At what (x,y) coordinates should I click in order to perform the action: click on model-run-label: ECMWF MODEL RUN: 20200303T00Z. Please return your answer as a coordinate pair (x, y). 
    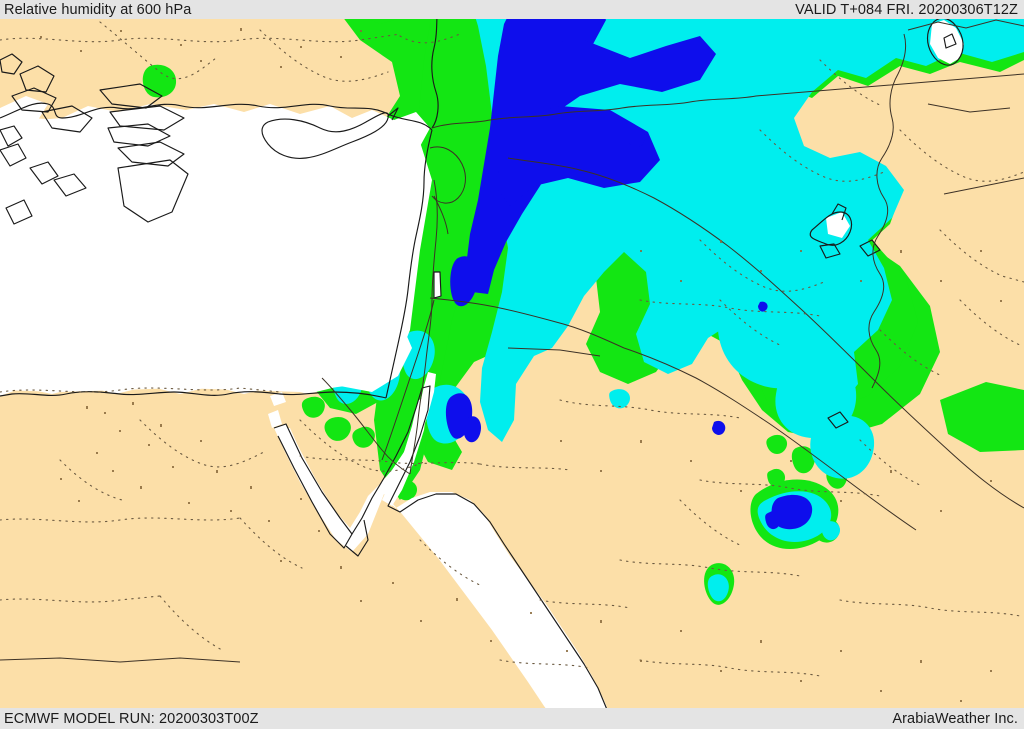
    Looking at the image, I should click on (131, 718).